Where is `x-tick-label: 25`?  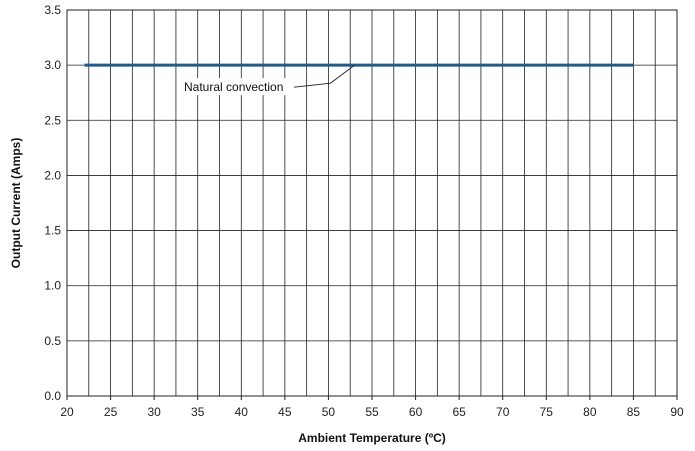 x-tick-label: 25 is located at coordinates (111, 412).